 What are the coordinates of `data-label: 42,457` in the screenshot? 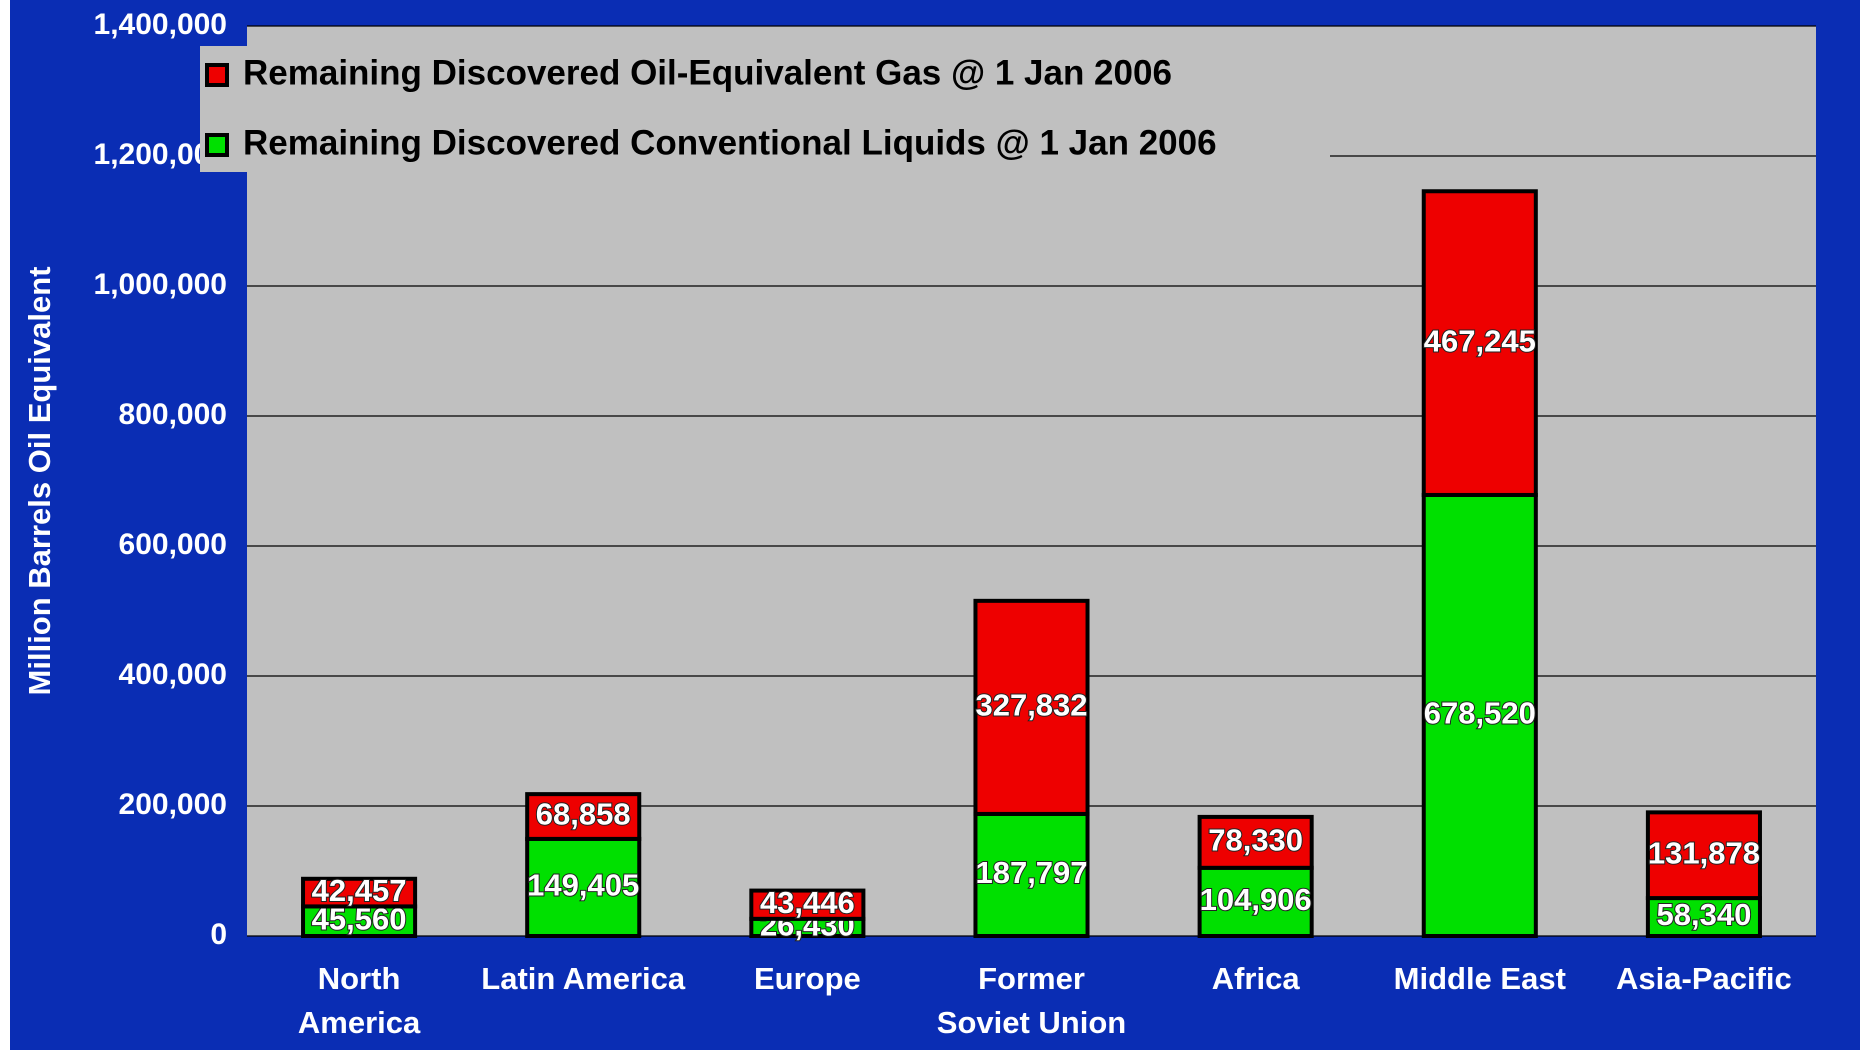 It's located at (359, 890).